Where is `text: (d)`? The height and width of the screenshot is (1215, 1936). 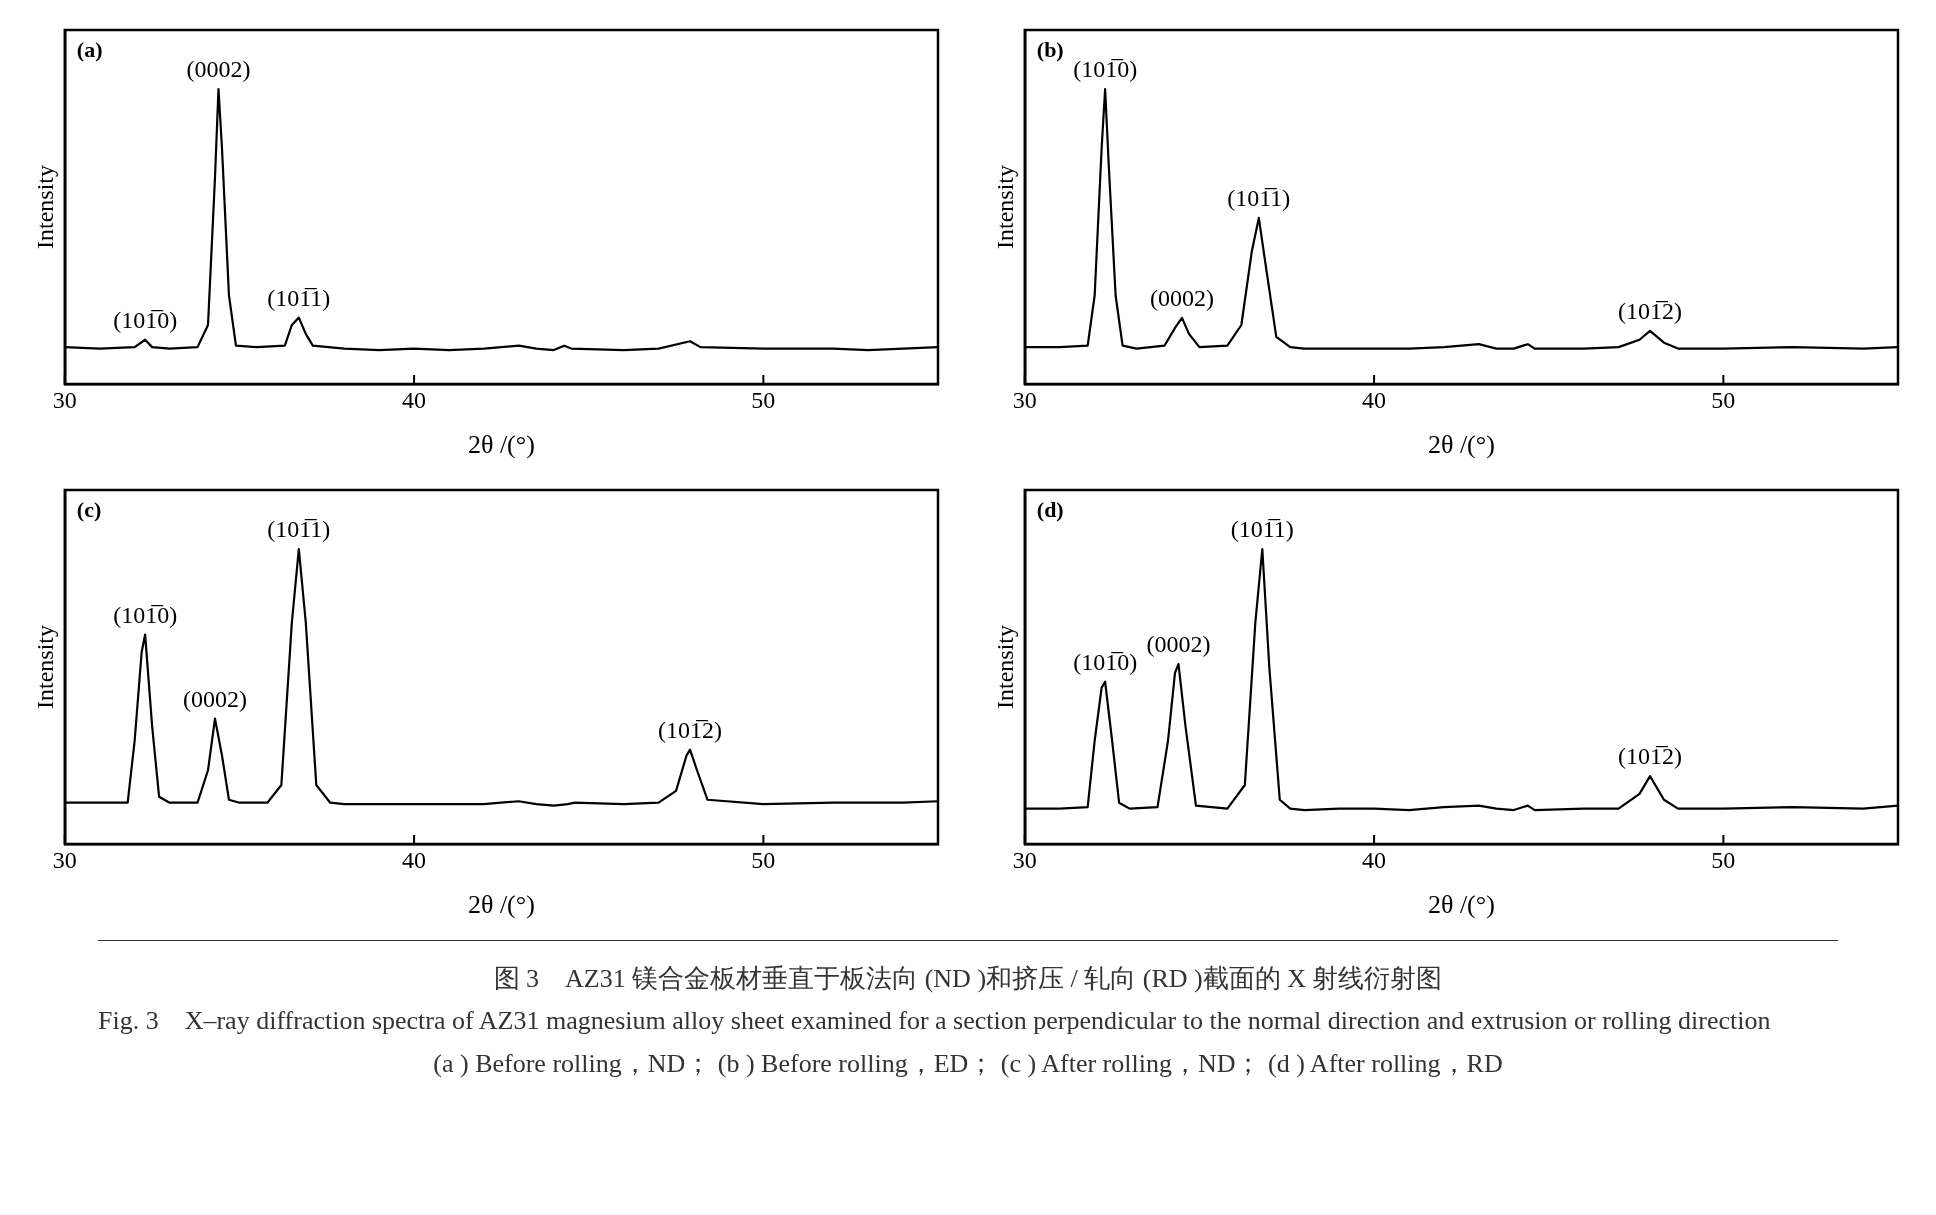
text: (d) is located at coordinates (1050, 509).